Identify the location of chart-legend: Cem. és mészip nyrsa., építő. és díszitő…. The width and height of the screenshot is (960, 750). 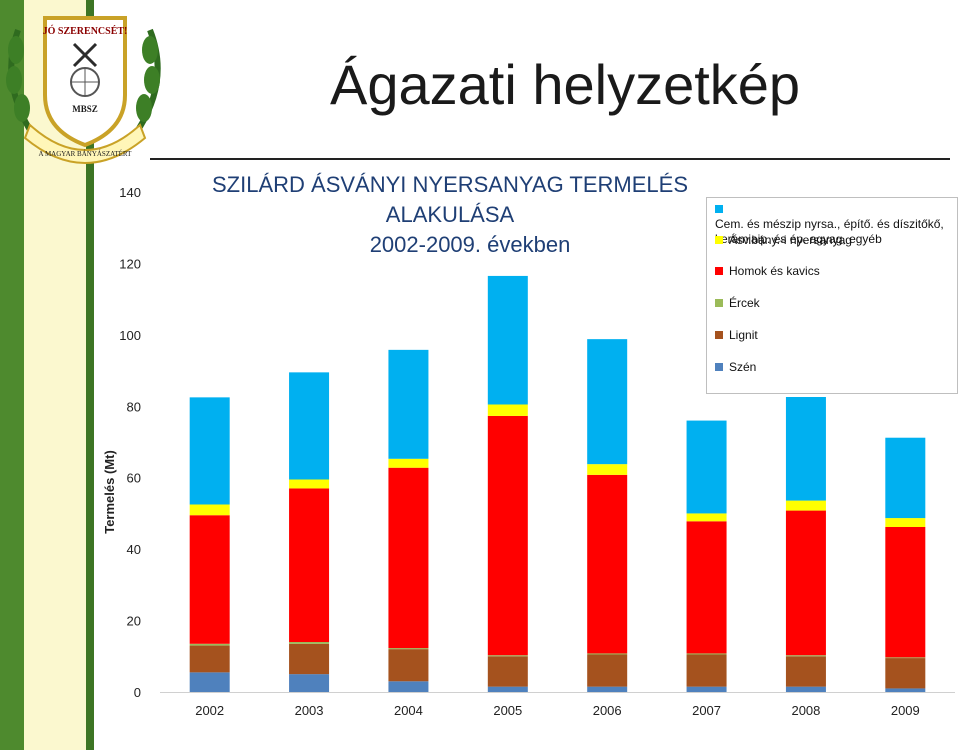
(832, 295).